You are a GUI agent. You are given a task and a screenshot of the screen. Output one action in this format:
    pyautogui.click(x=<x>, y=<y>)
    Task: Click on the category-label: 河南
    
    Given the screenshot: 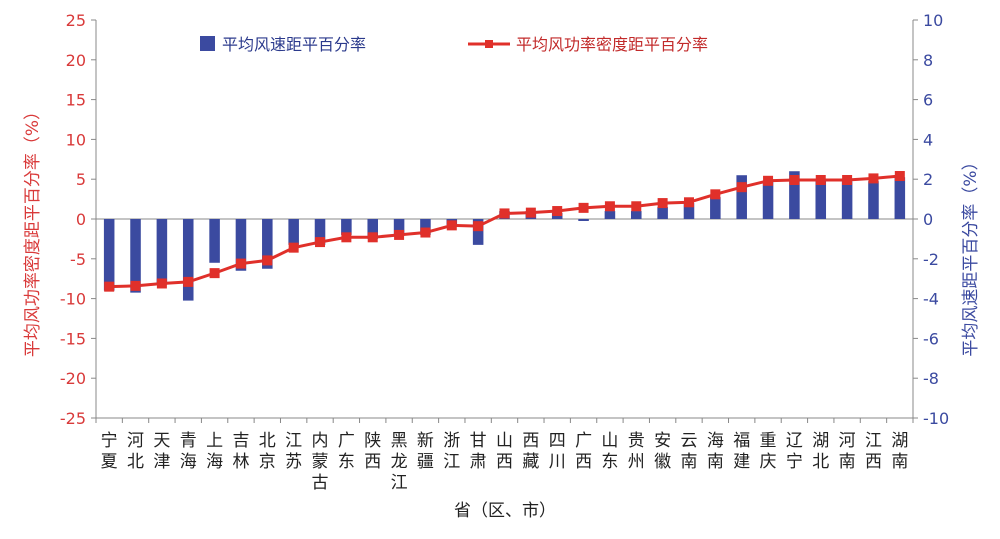 What is the action you would take?
    pyautogui.click(x=847, y=451)
    